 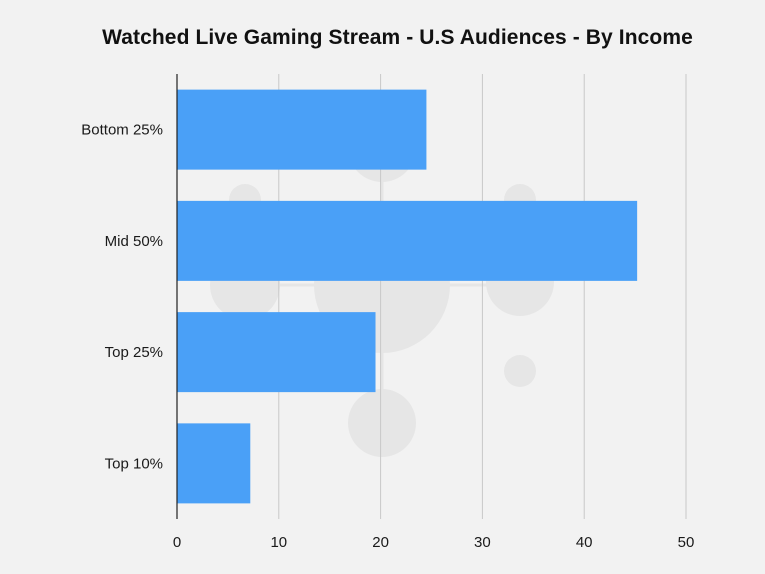 I want to click on x-tick-label-50: 50, so click(x=686, y=542).